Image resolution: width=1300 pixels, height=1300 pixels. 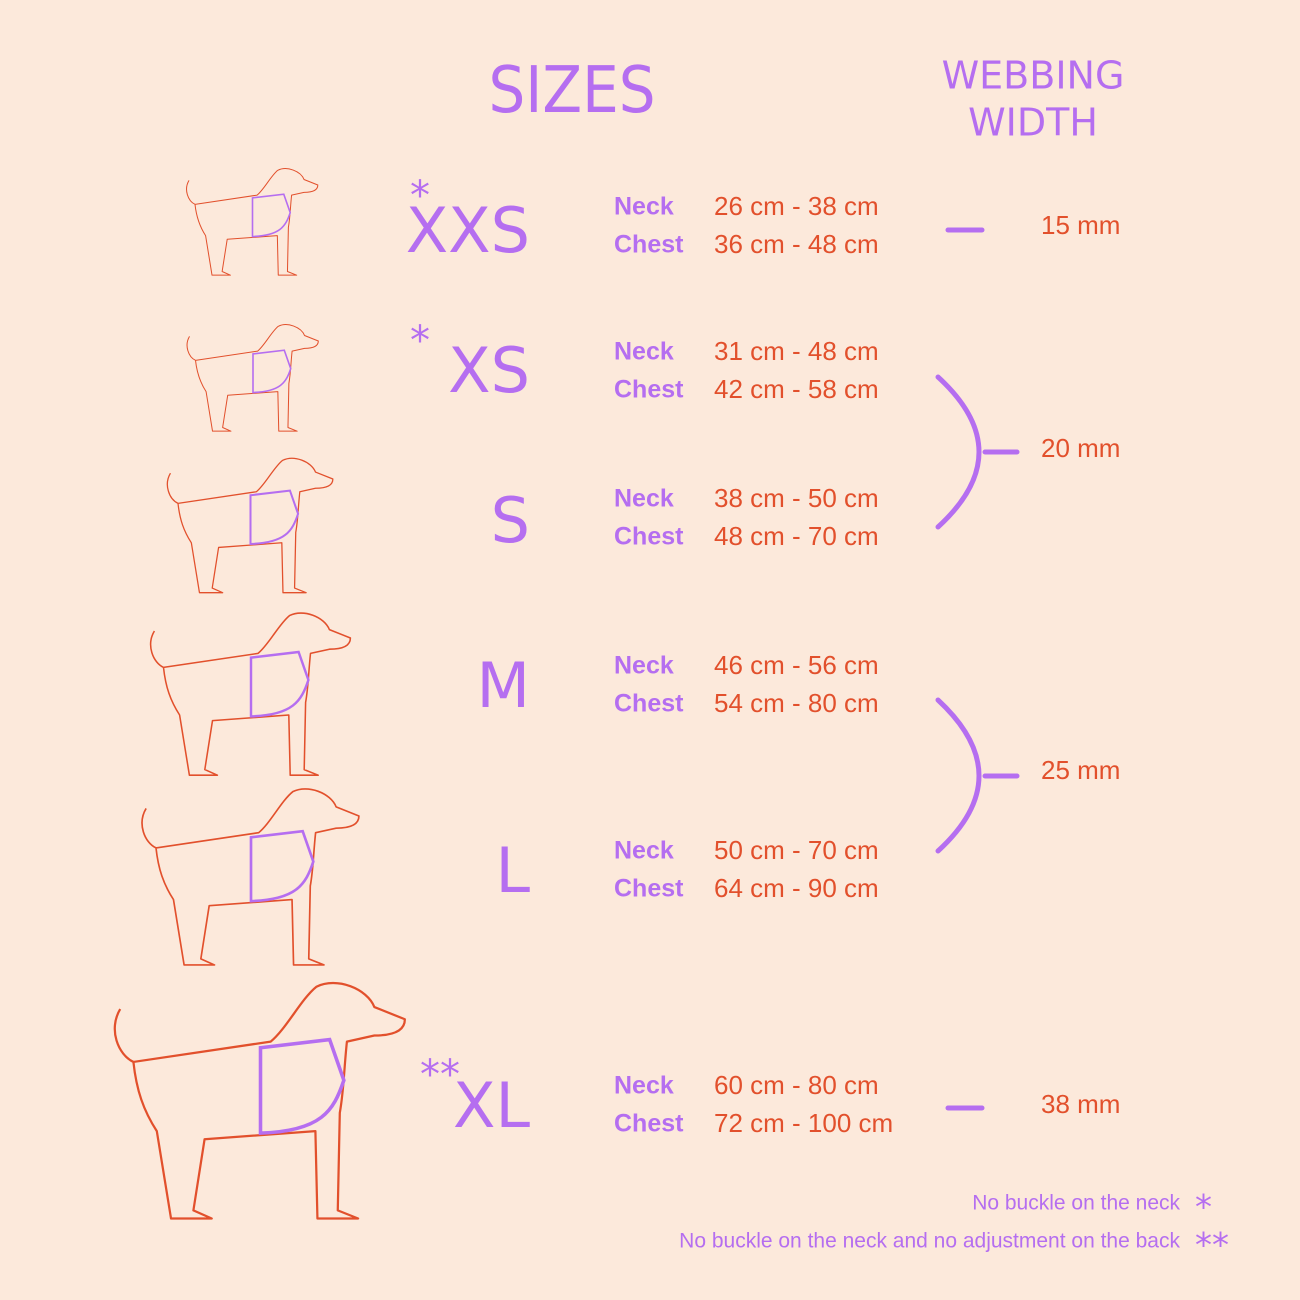 What do you see at coordinates (1080, 448) in the screenshot?
I see `webbing-width: 20 mm` at bounding box center [1080, 448].